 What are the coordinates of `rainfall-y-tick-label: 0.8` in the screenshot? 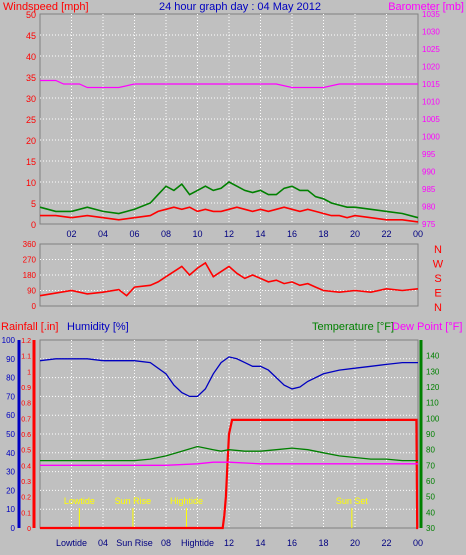 It's located at (26, 404).